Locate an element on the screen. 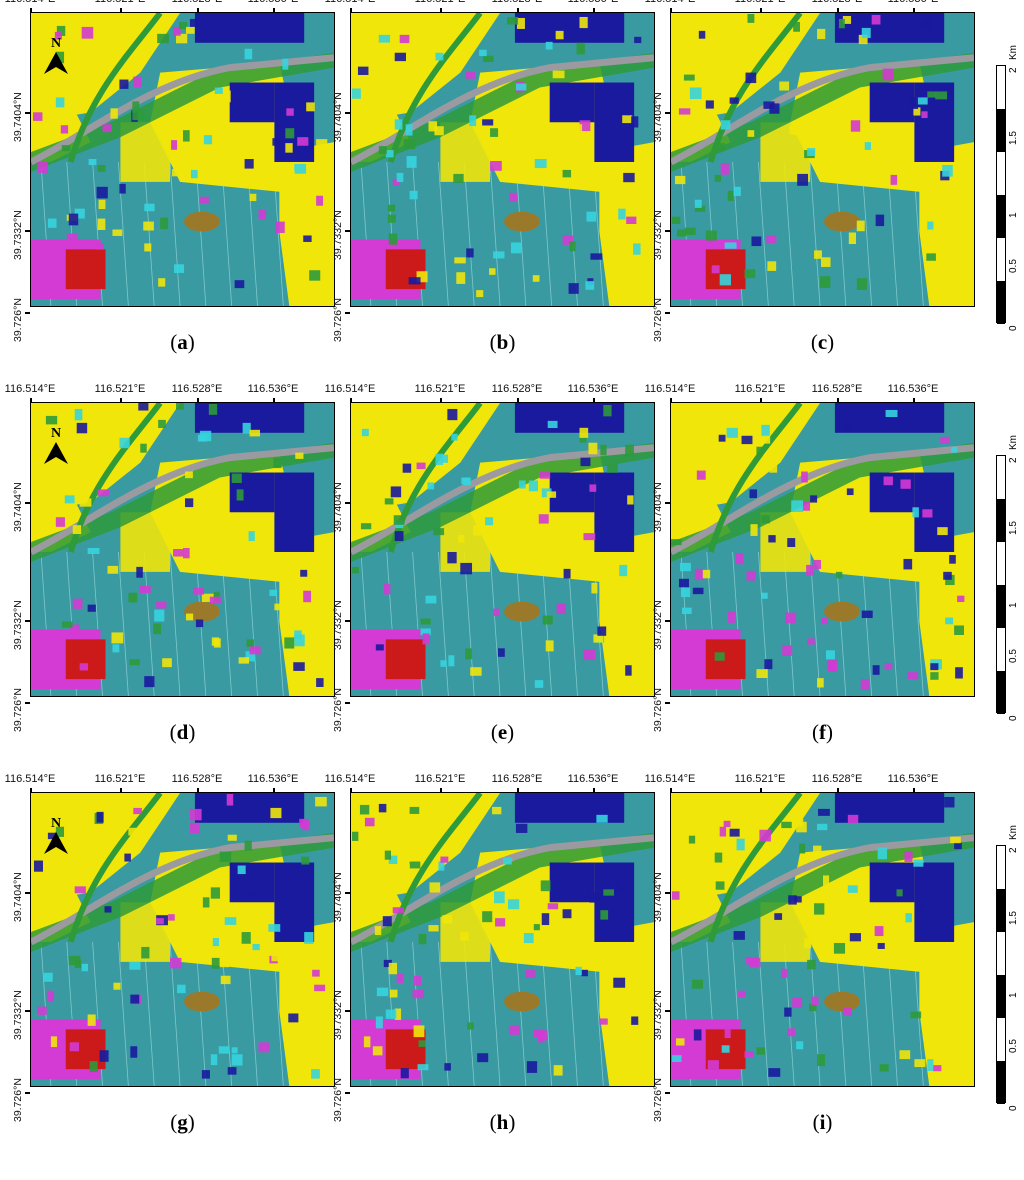  north-arrow-icon: N is located at coordinates (56, 57).